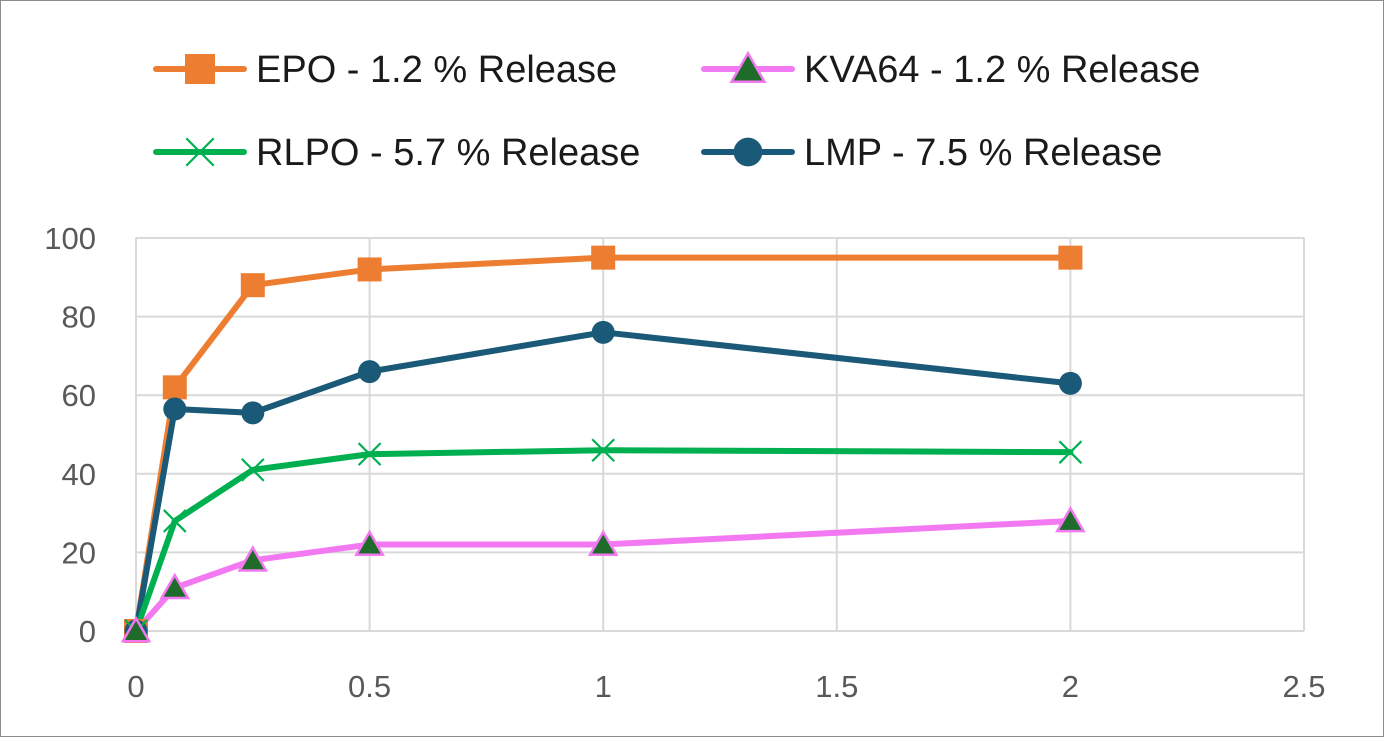 The height and width of the screenshot is (737, 1384). What do you see at coordinates (1070, 686) in the screenshot?
I see `x-tick-label: 2` at bounding box center [1070, 686].